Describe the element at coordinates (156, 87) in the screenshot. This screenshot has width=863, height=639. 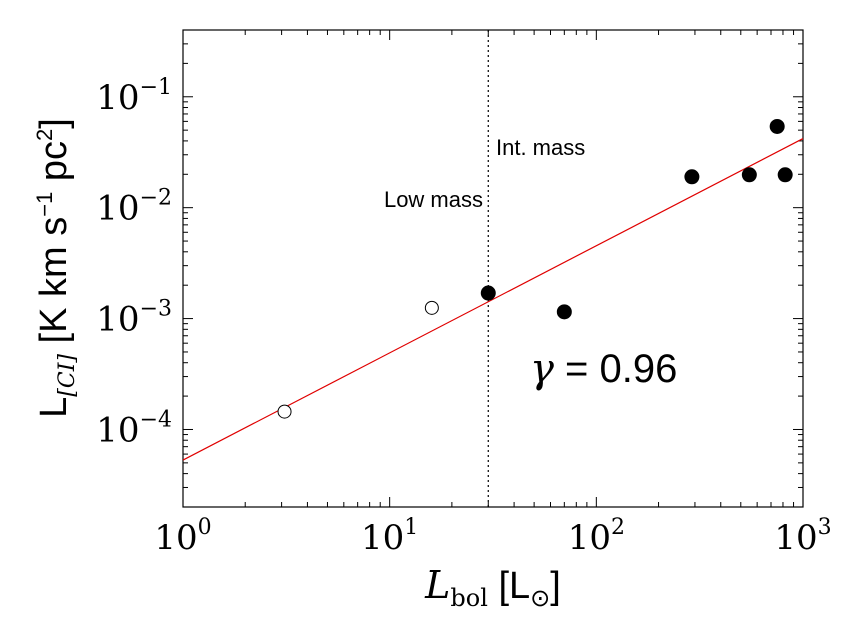
I see `y-tick-exponent: −1` at that location.